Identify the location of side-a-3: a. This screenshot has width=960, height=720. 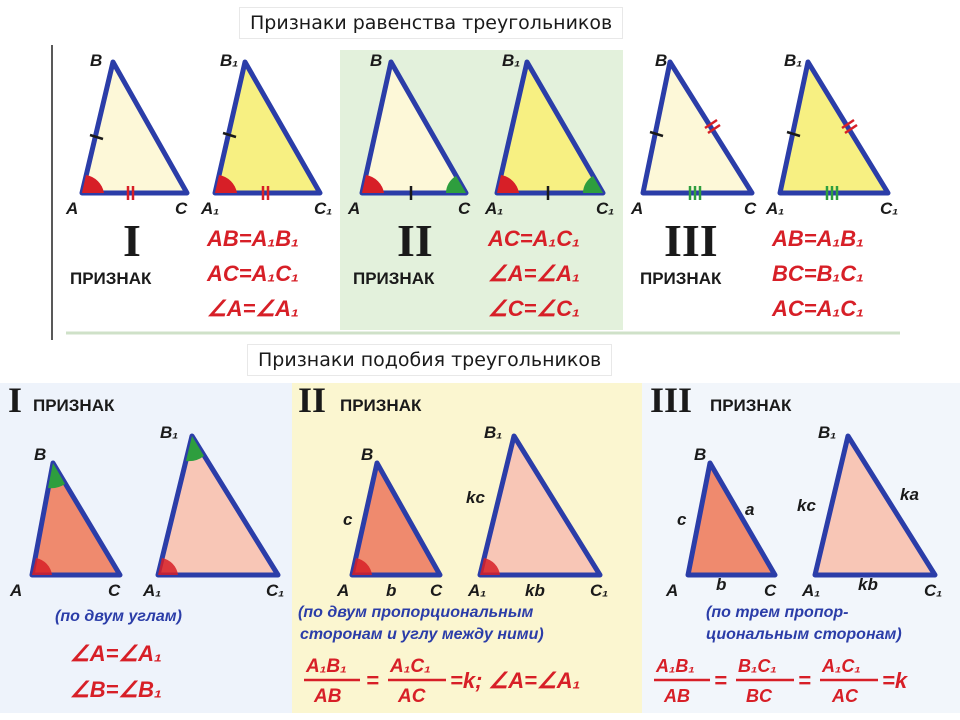
(749, 509).